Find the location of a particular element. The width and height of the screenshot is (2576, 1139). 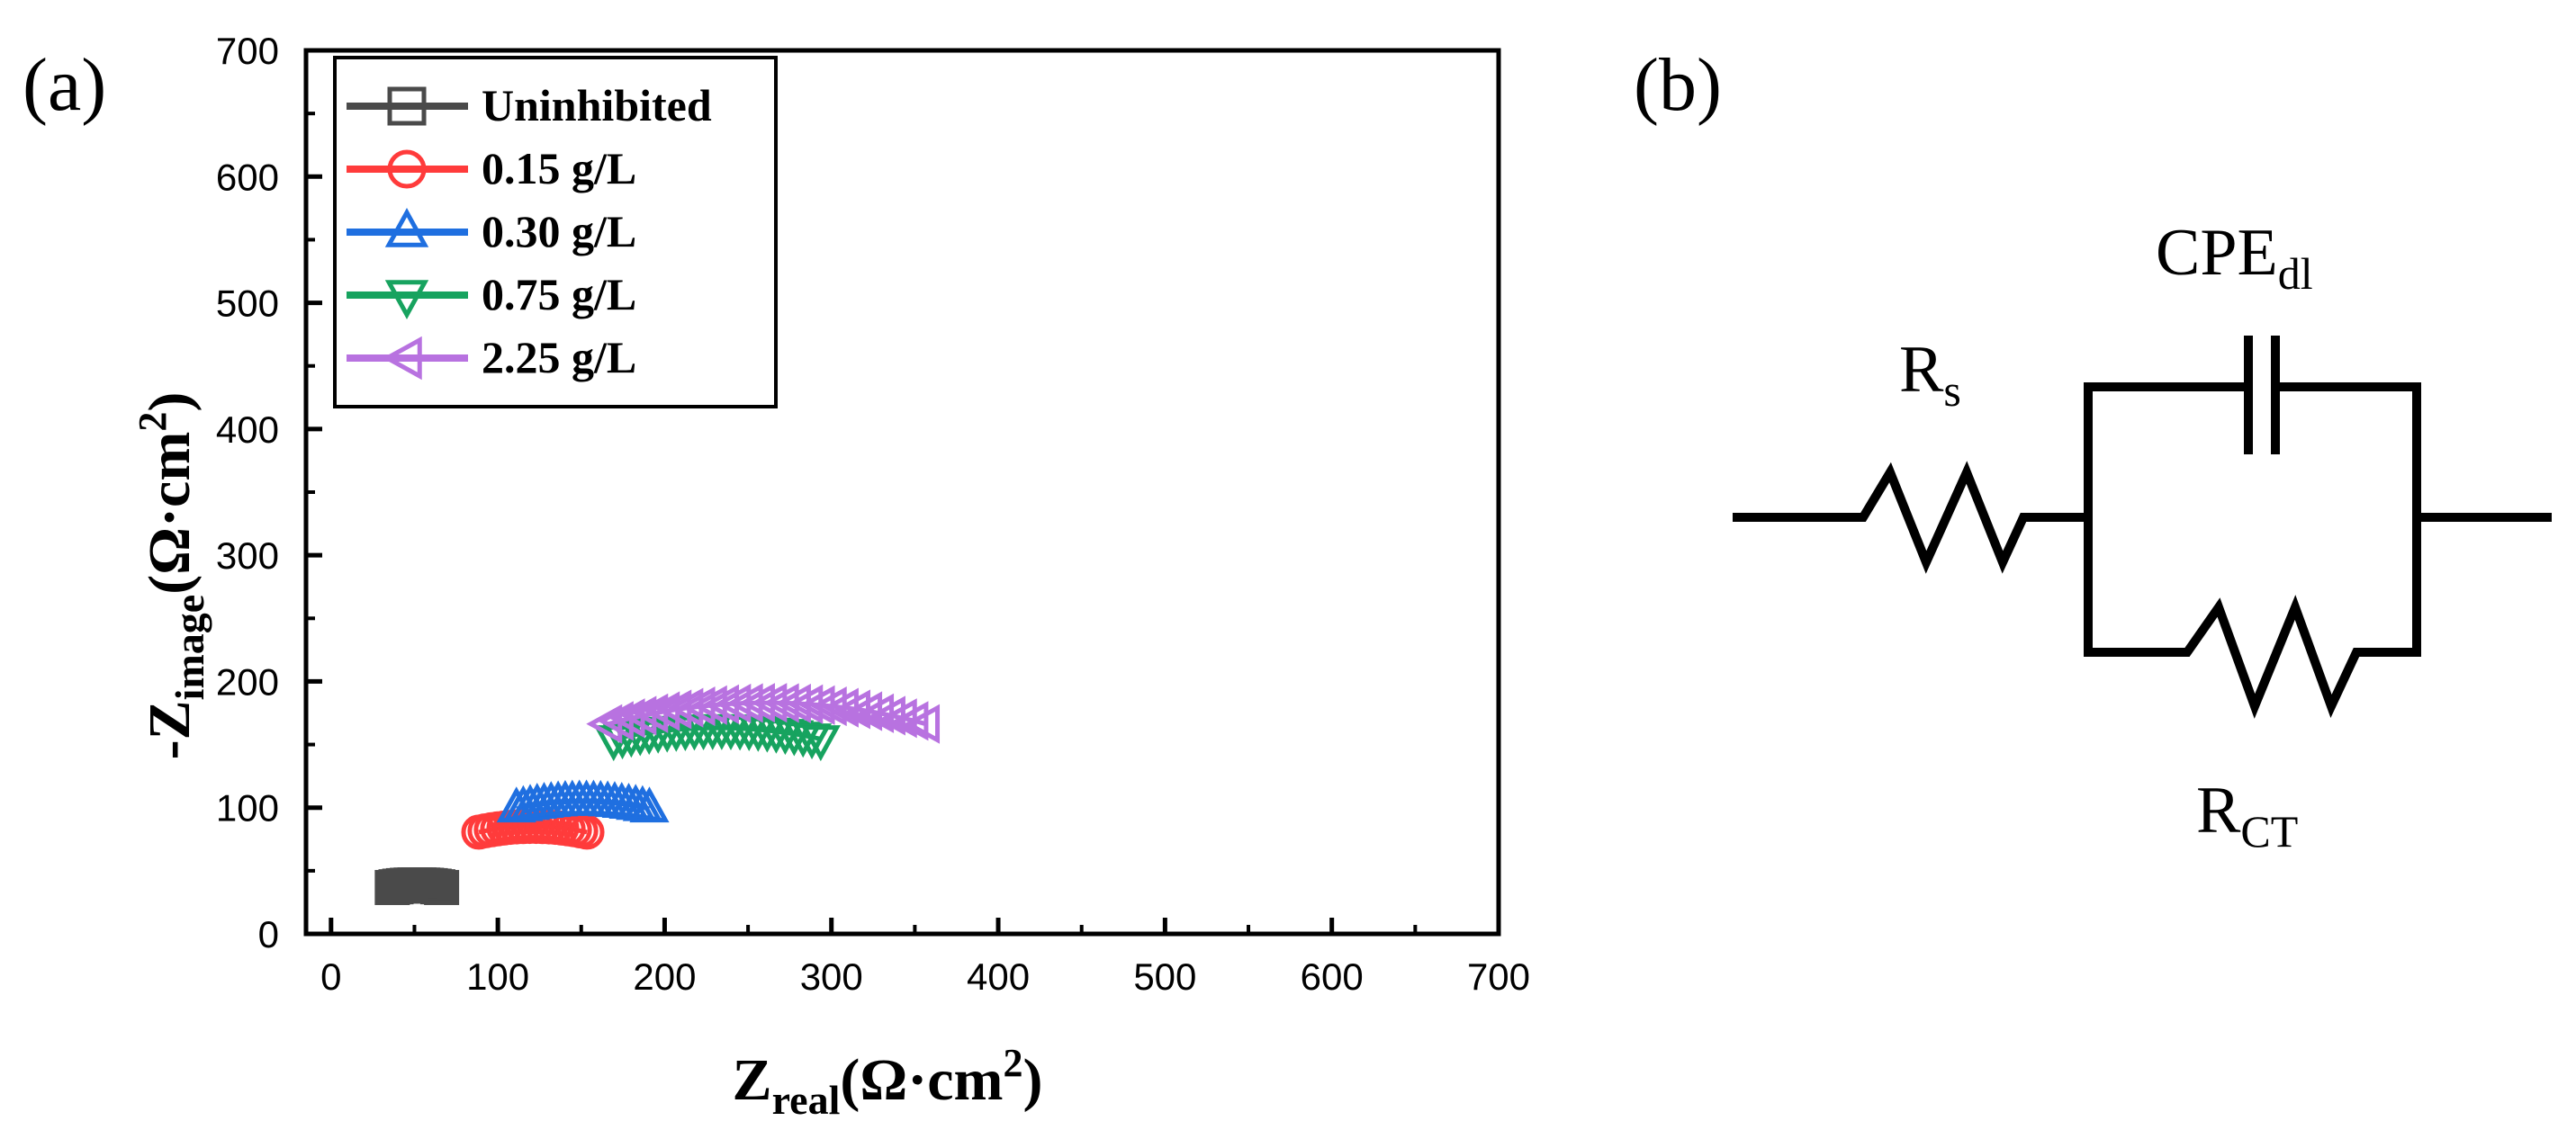

series-group is located at coordinates (657, 794).